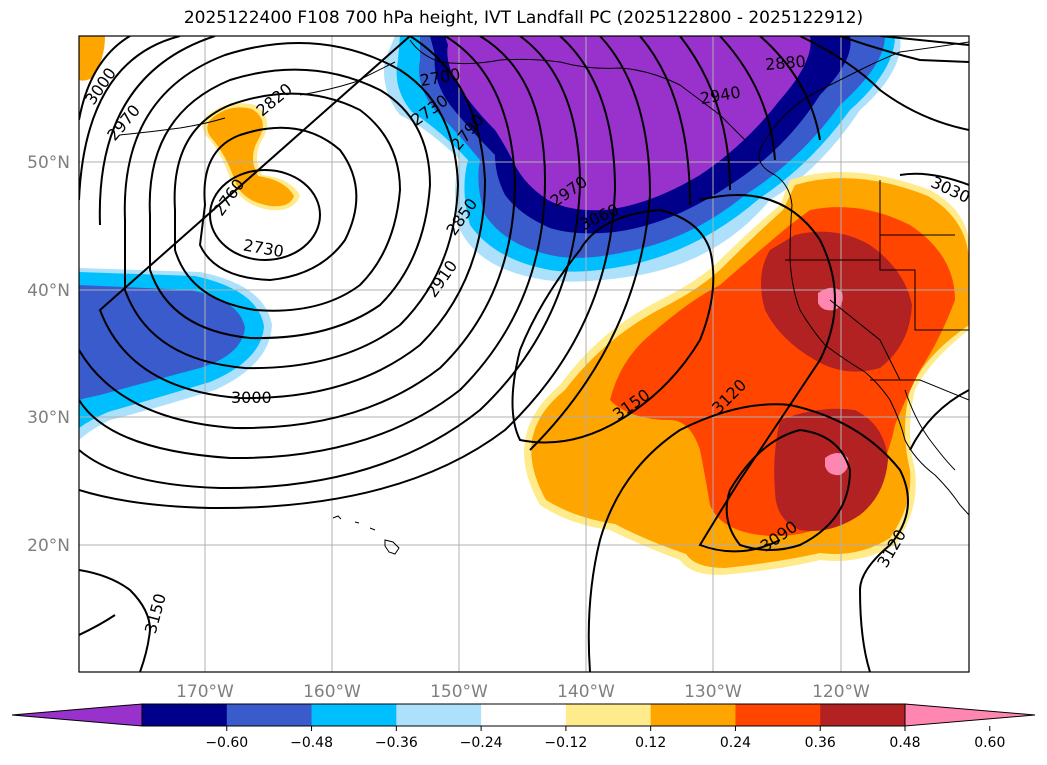 This screenshot has height=765, width=1047. I want to click on colorbar-tick-label: 0.24, so click(735, 743).